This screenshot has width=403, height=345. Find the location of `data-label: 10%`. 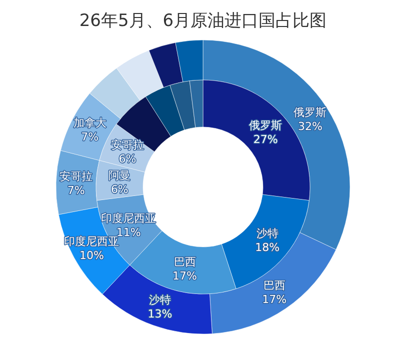

data-label: 10% is located at coordinates (91, 255).